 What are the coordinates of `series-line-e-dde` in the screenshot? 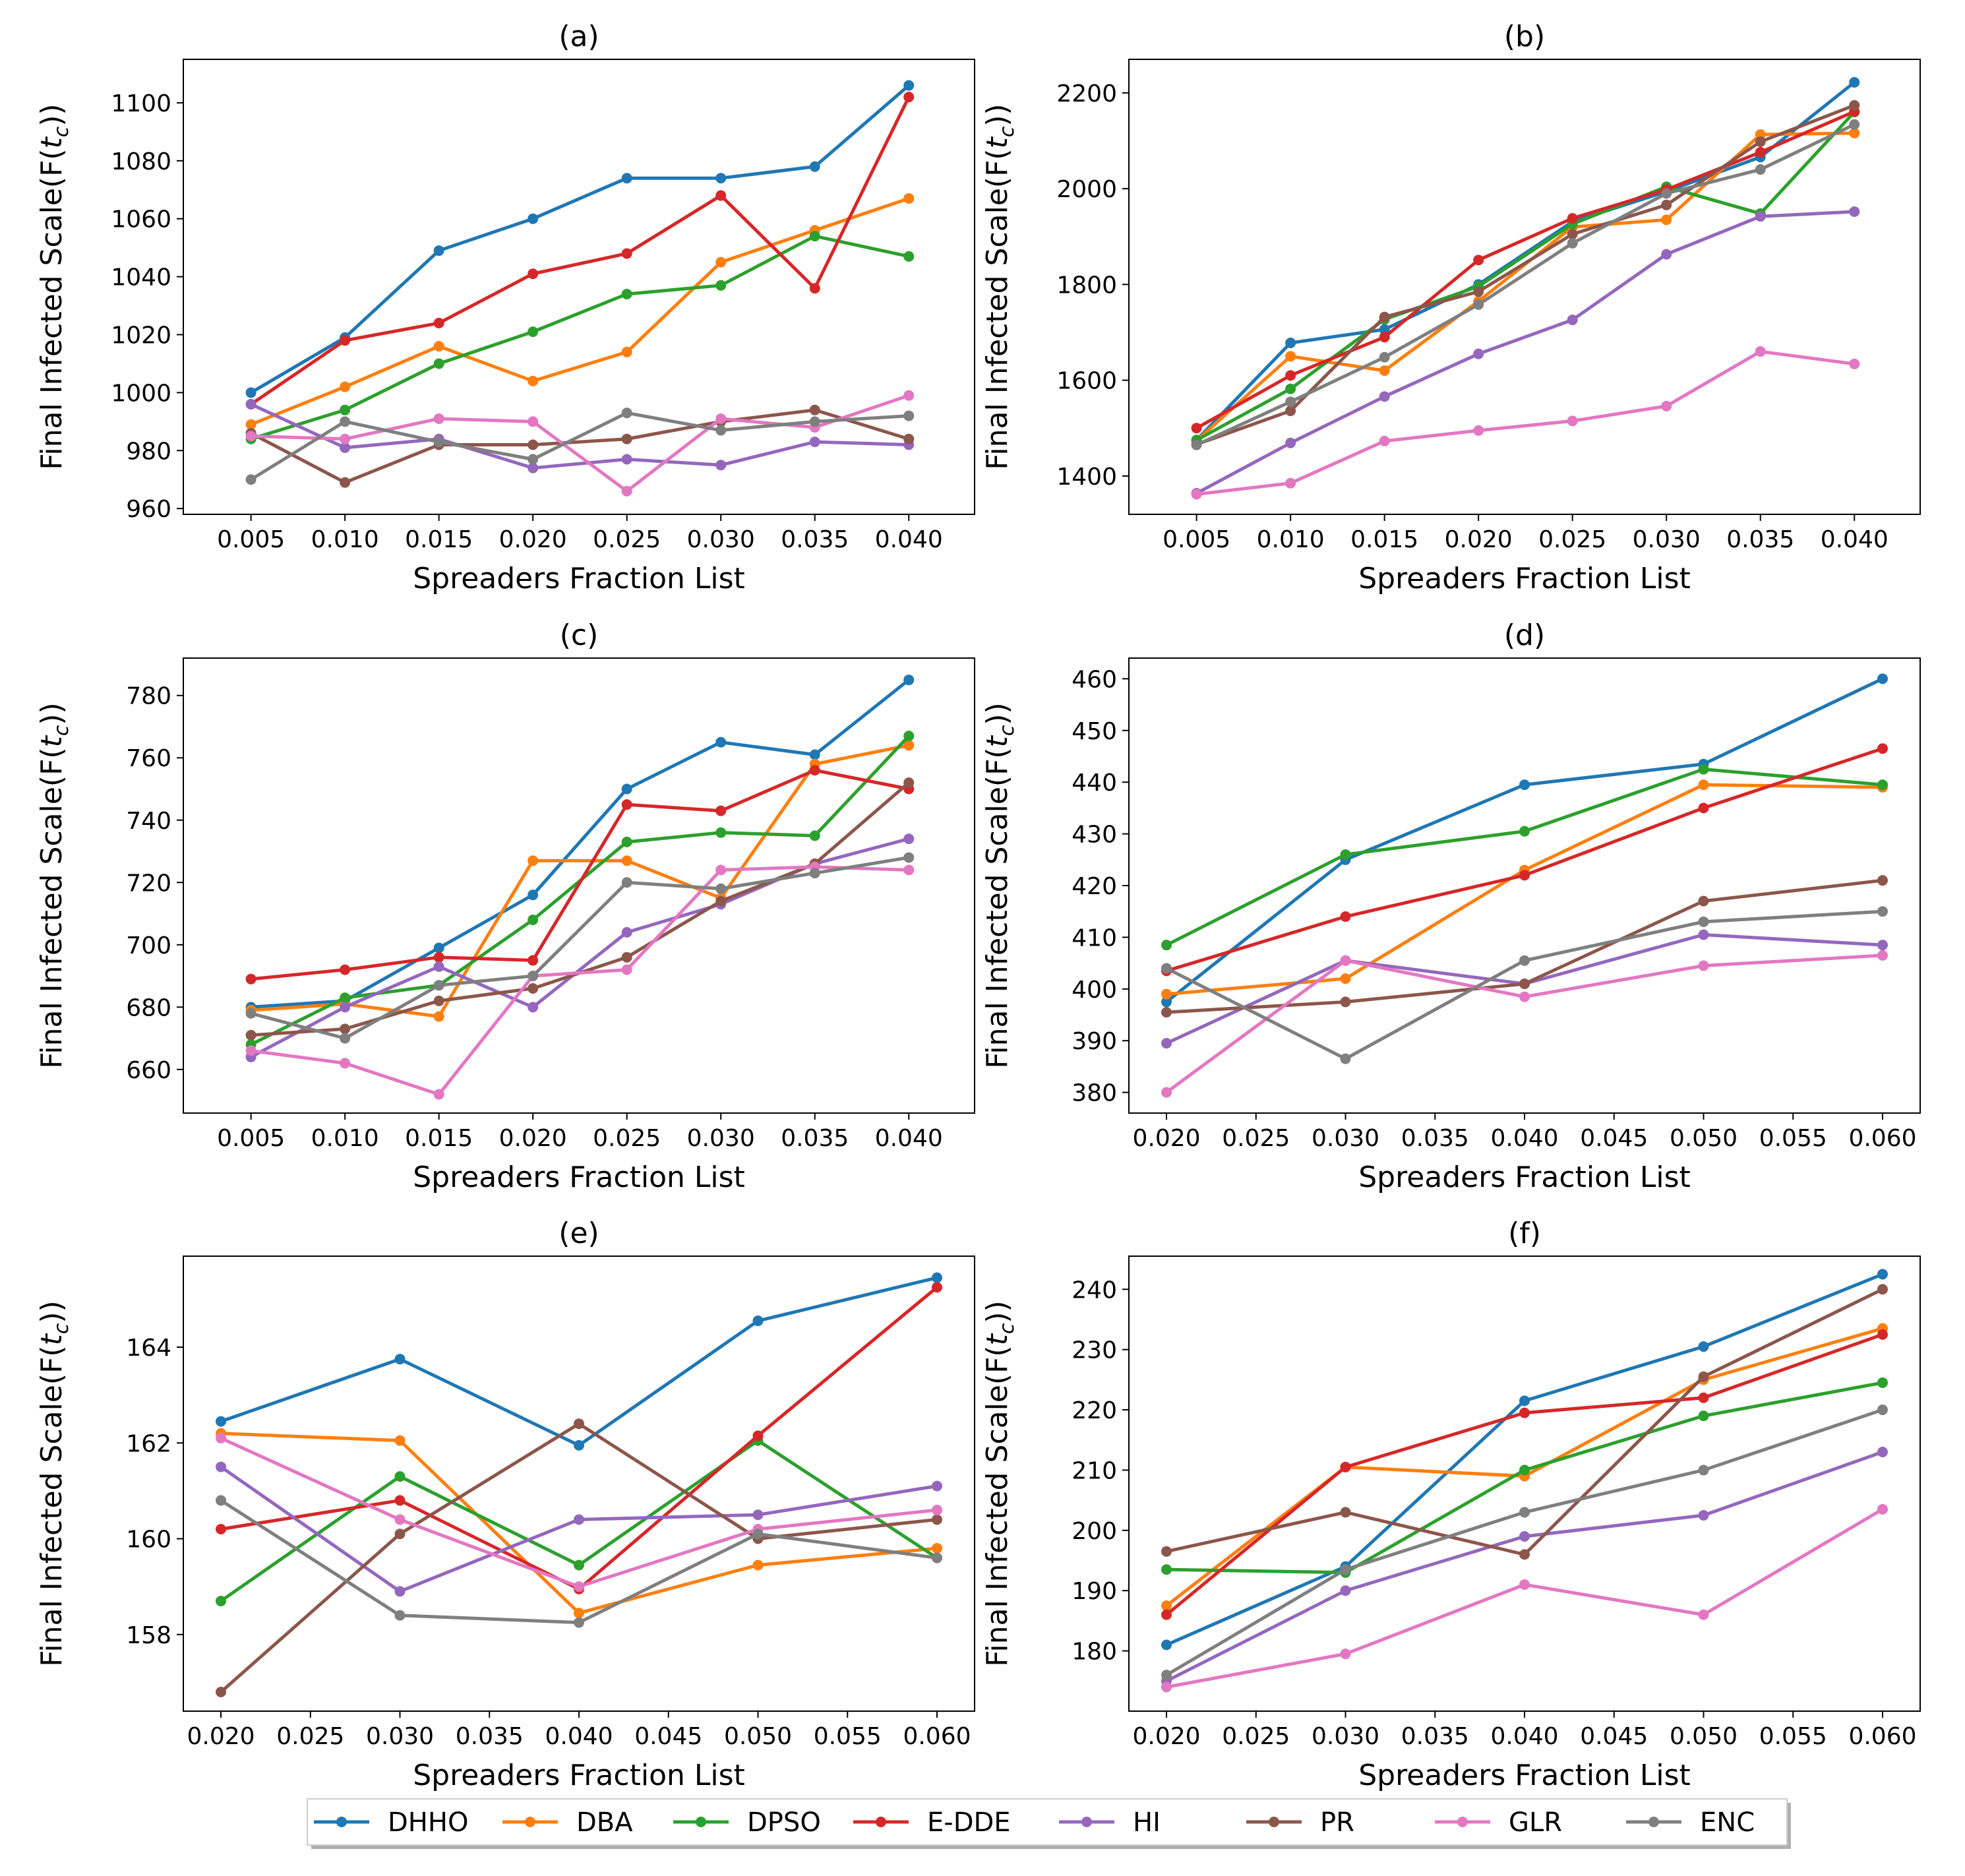 It's located at (580, 250).